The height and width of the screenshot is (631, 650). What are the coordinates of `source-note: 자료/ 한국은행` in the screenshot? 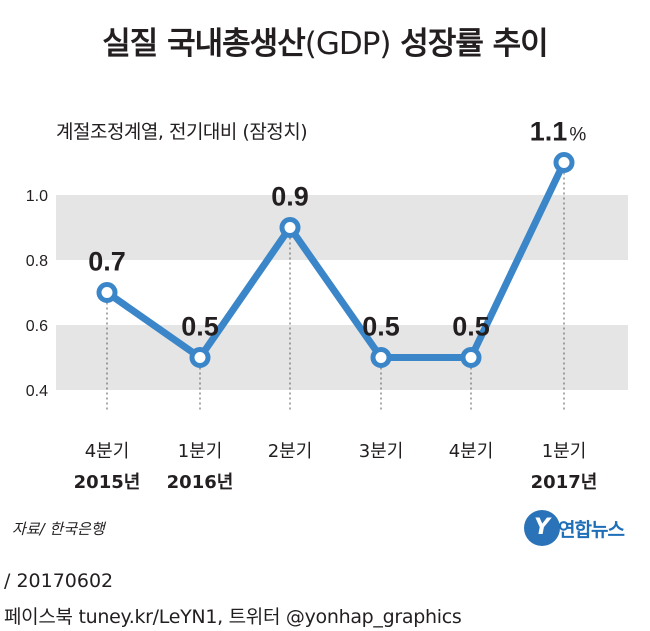 It's located at (58, 529).